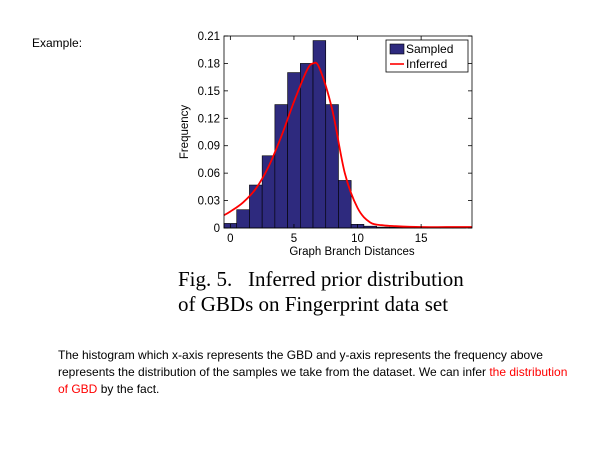 The height and width of the screenshot is (450, 600). Describe the element at coordinates (209, 147) in the screenshot. I see `y-tick-label: 0.09` at that location.